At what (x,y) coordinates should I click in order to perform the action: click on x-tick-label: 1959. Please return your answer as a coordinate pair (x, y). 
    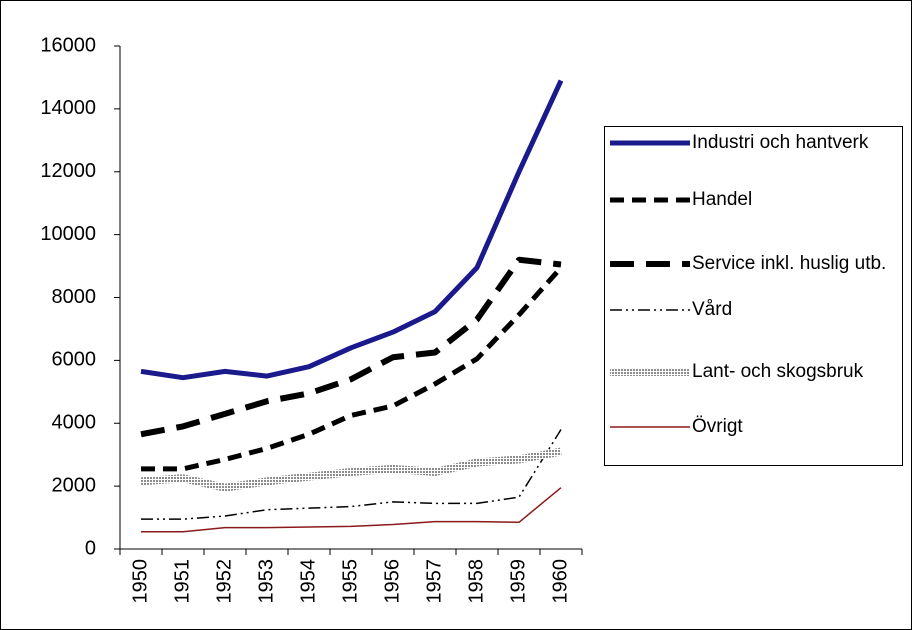
    Looking at the image, I should click on (518, 581).